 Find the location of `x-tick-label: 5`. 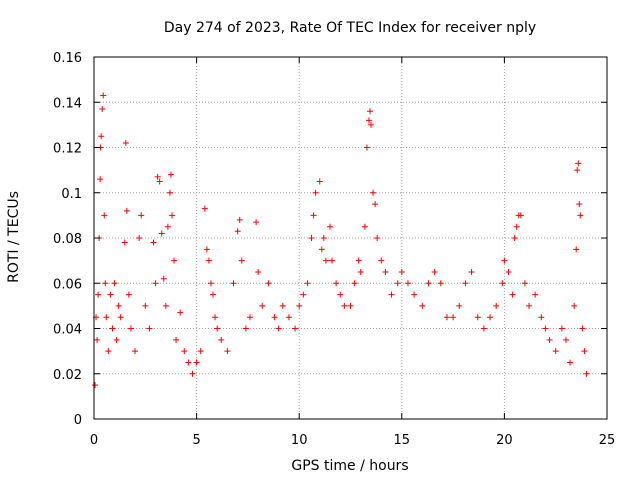

x-tick-label: 5 is located at coordinates (196, 440).